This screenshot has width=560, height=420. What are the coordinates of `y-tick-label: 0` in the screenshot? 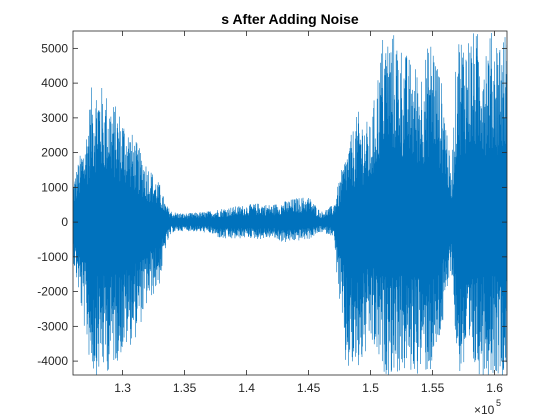 It's located at (64, 222).